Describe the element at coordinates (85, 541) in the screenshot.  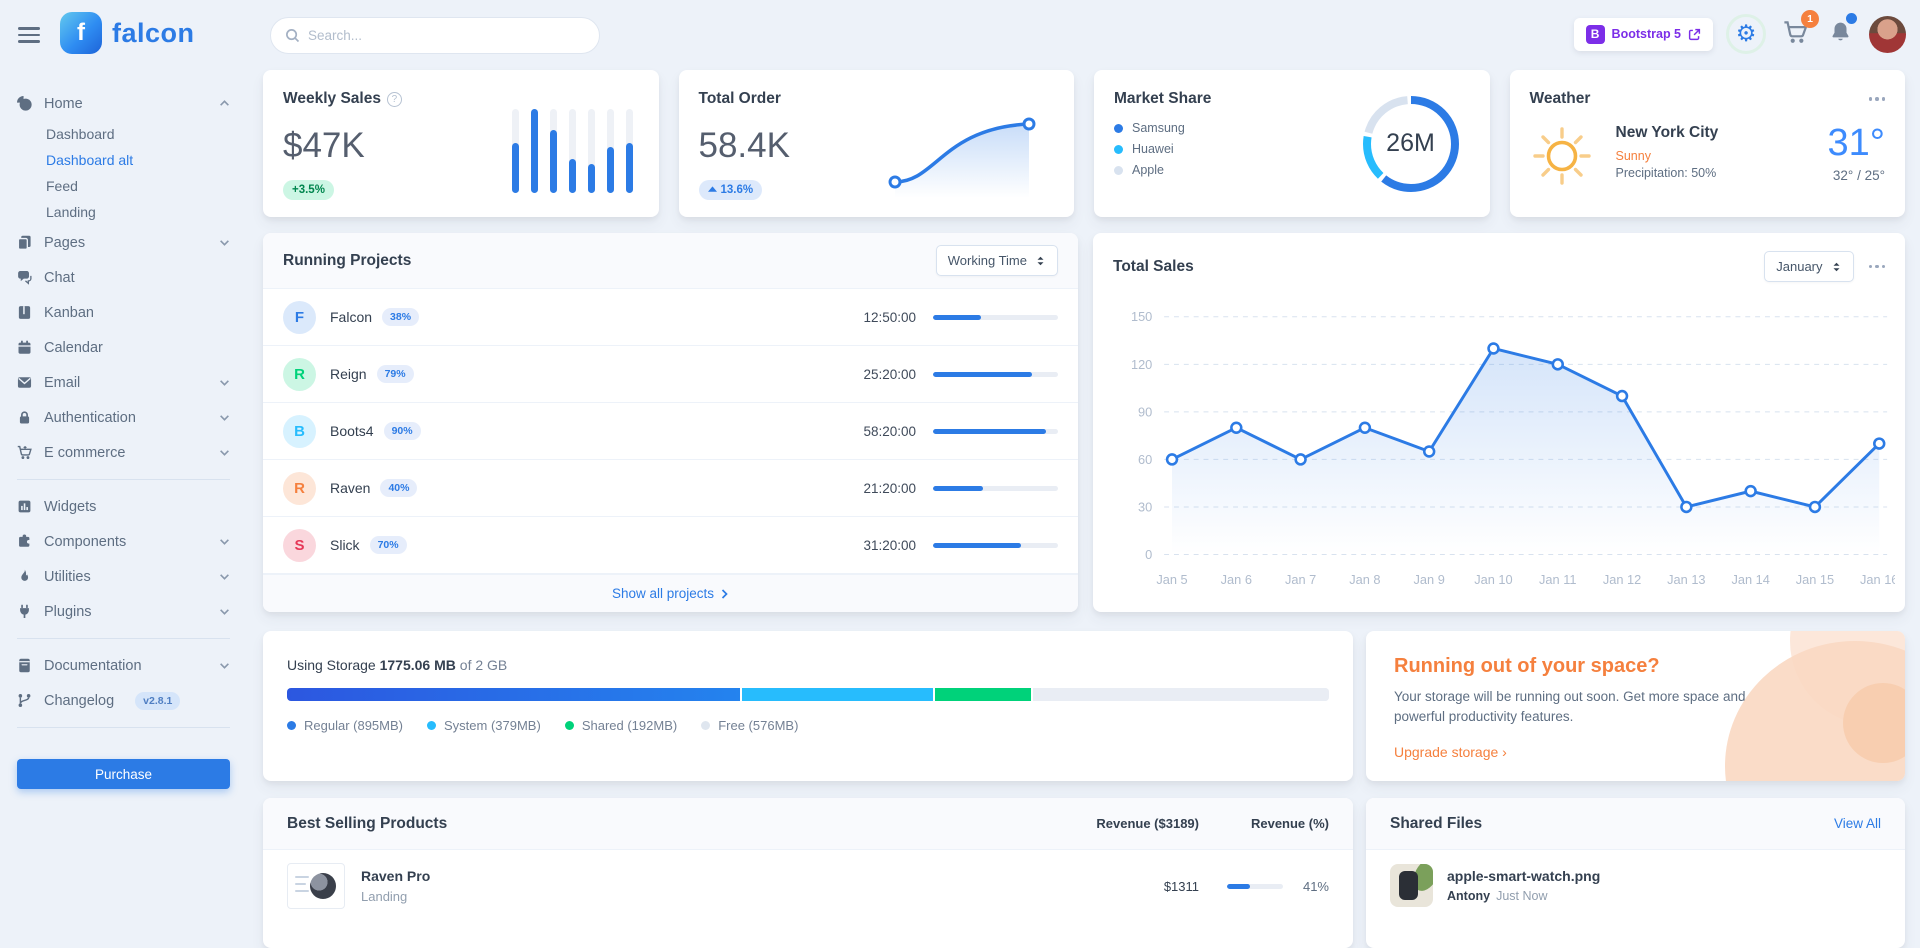
I see `sidebar-item-label: Components` at that location.